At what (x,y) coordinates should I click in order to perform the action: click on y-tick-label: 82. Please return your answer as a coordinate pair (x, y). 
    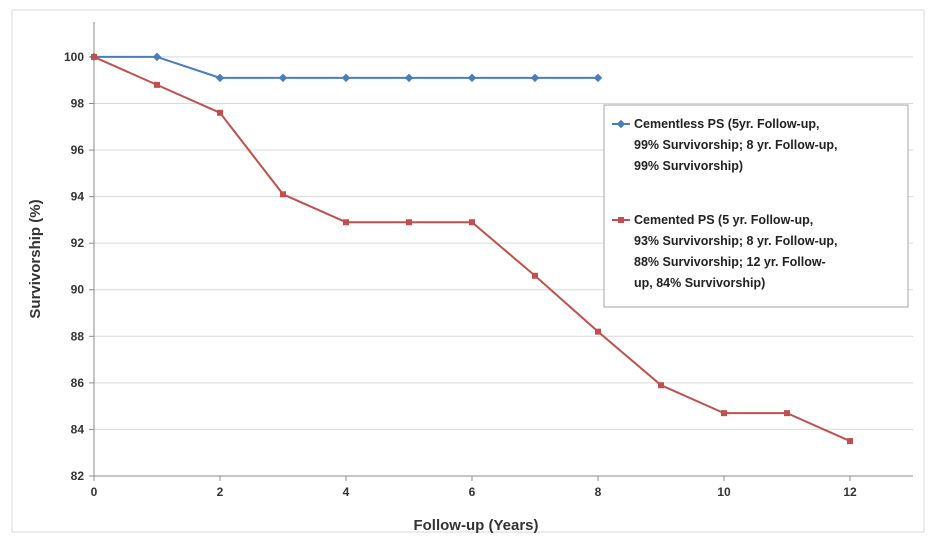
    Looking at the image, I should click on (78, 476).